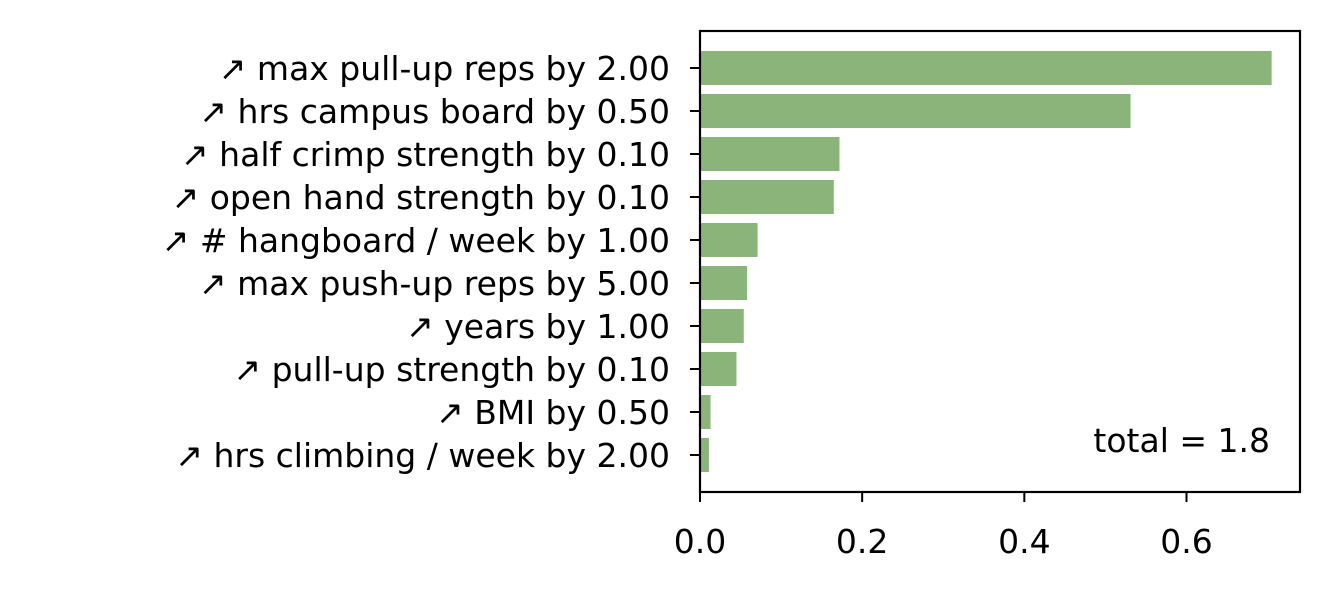 Image resolution: width=1330 pixels, height=593 pixels. I want to click on y-tick-label-3: ↗ open hand strength by 0.10, so click(421, 197).